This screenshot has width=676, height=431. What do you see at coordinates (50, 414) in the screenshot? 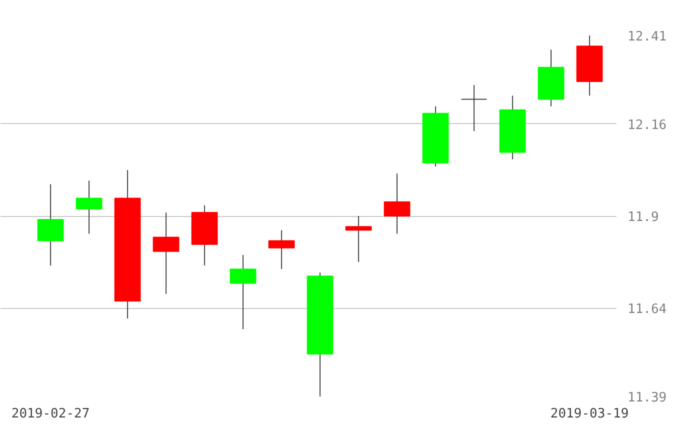
I see `x-tick-label: 2019-02-27` at bounding box center [50, 414].